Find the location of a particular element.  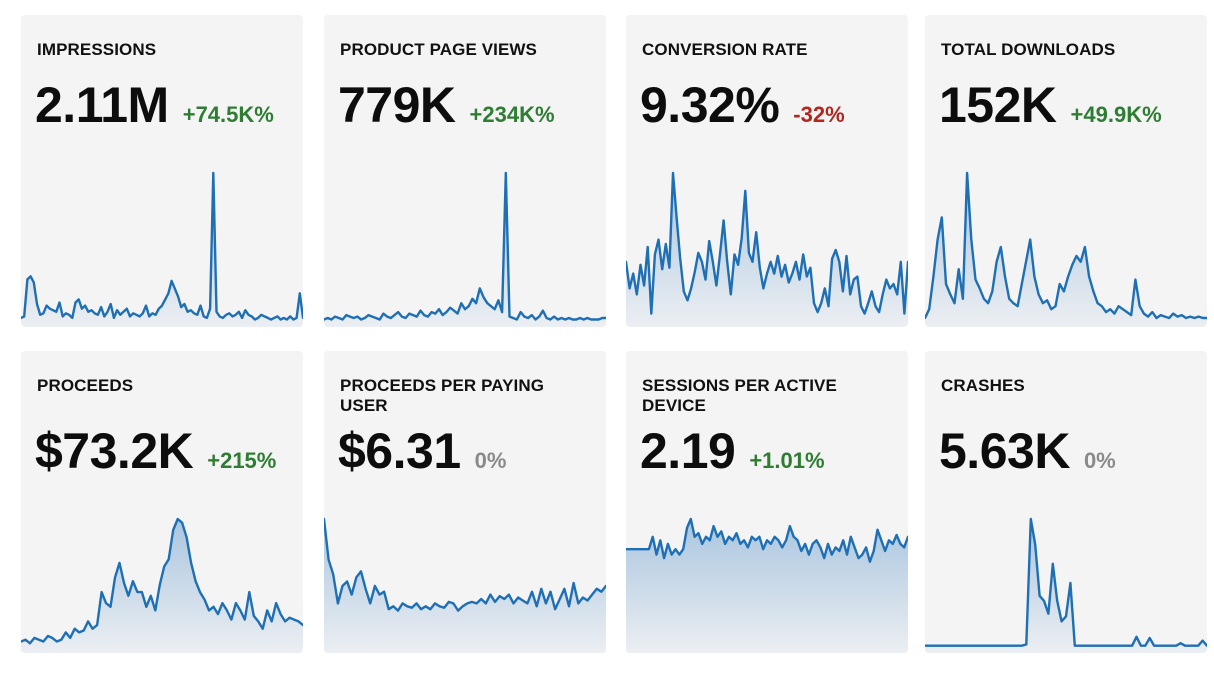

metric-value-row: 9.32% -32% is located at coordinates (742, 105).